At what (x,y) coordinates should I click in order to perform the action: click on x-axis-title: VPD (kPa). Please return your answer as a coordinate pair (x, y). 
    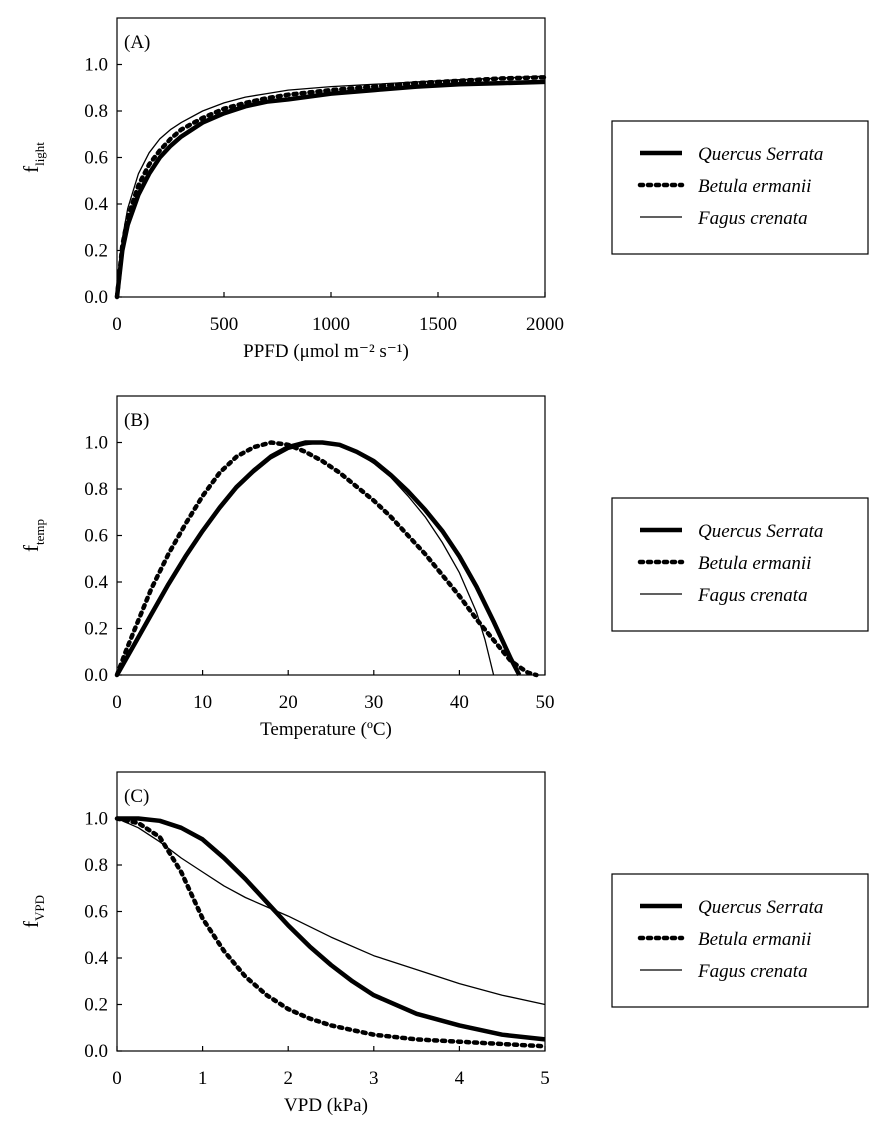
    Looking at the image, I should click on (326, 1105).